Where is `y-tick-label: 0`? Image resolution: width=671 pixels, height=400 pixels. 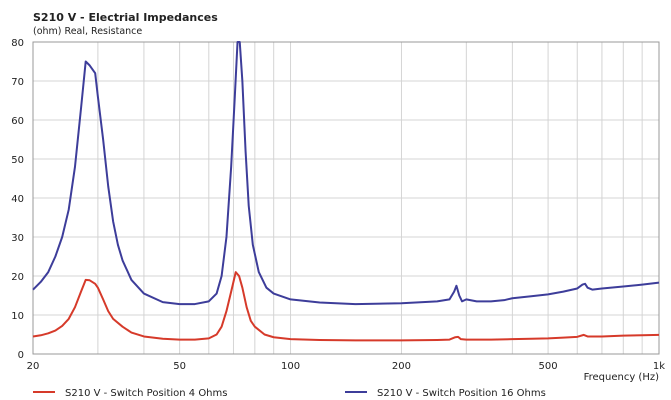 y-tick-label: 0 is located at coordinates (21, 355).